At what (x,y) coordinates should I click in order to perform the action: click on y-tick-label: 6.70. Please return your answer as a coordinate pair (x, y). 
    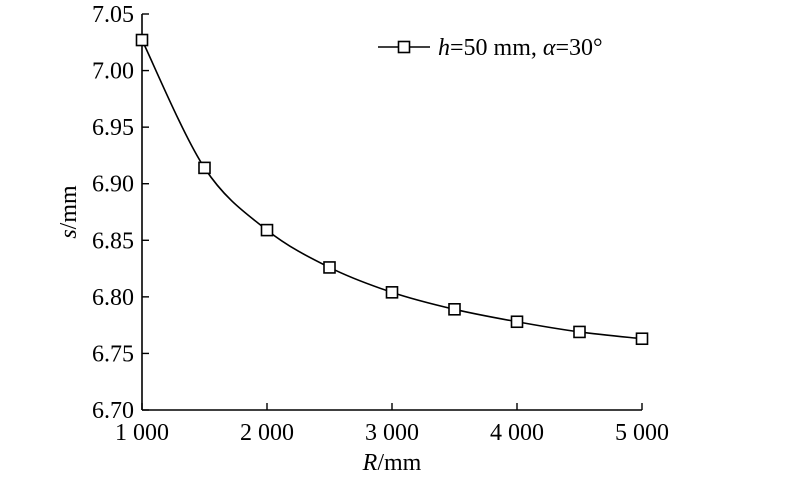
    Looking at the image, I should click on (113, 411).